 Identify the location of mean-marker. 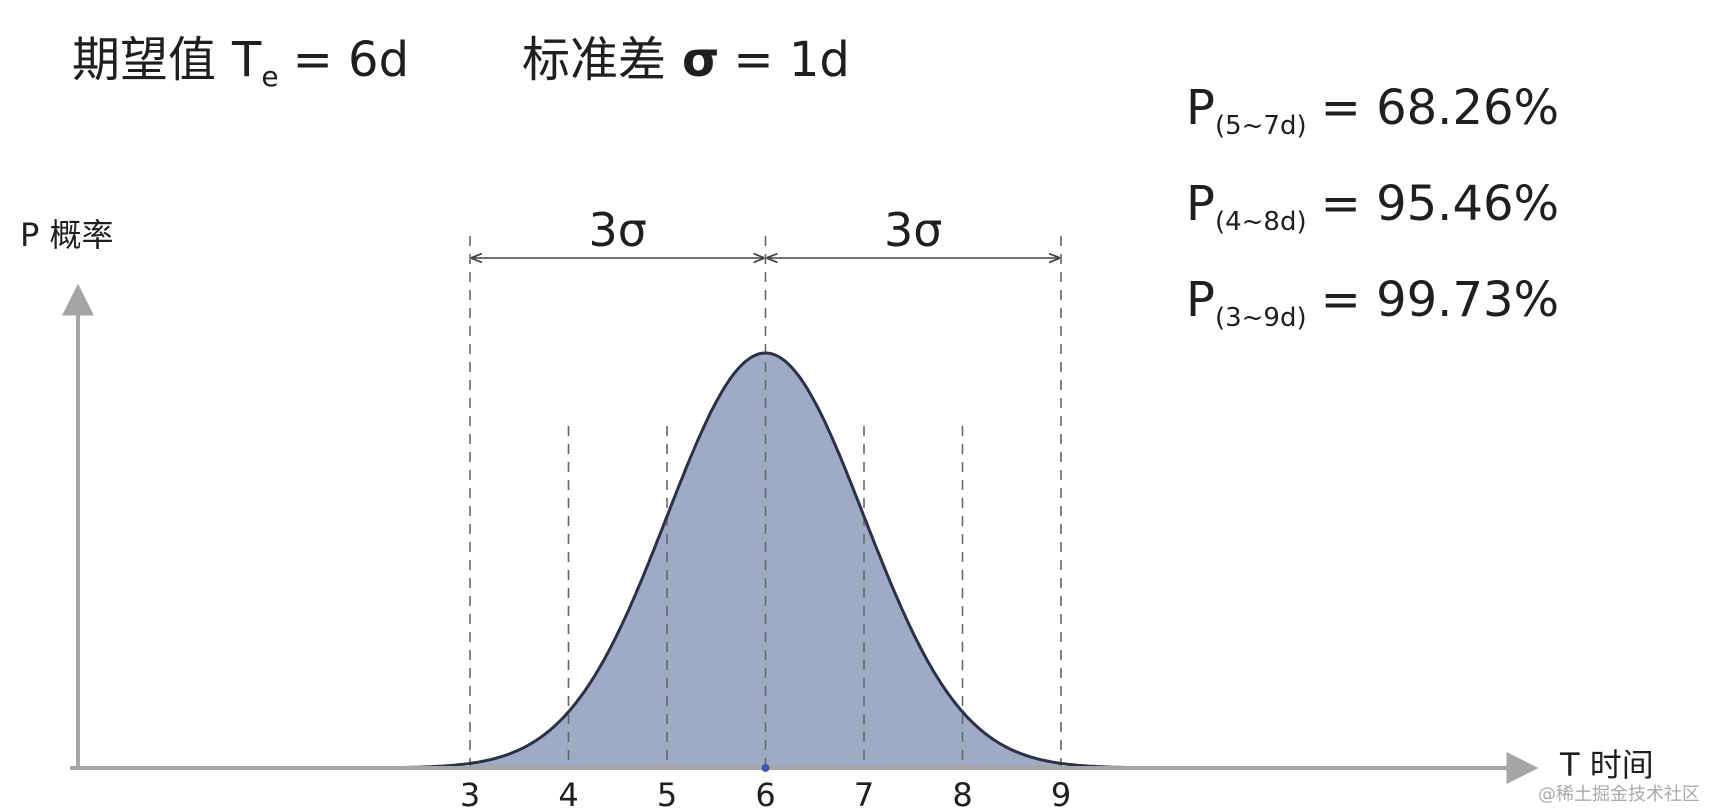
(765, 768).